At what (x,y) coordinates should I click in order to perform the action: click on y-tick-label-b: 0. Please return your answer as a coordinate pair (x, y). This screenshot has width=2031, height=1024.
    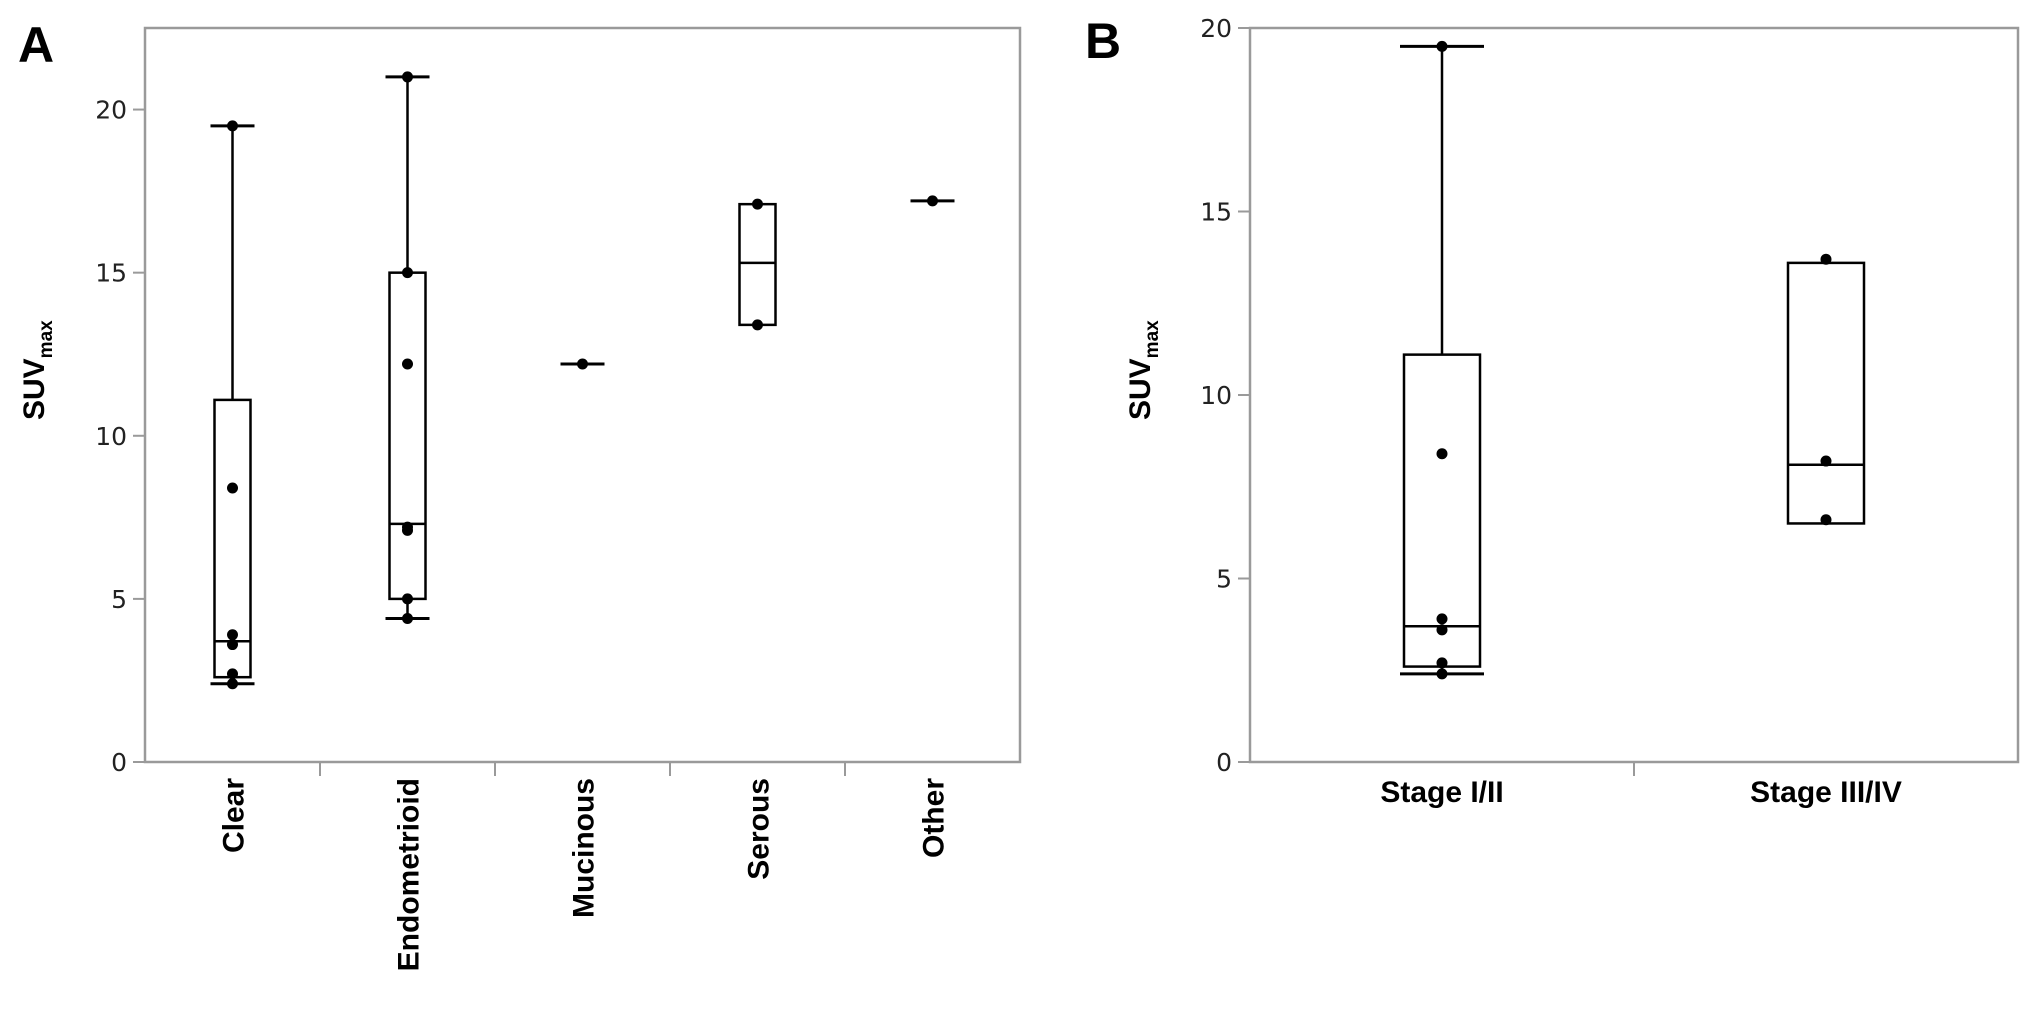
    Looking at the image, I should click on (1224, 762).